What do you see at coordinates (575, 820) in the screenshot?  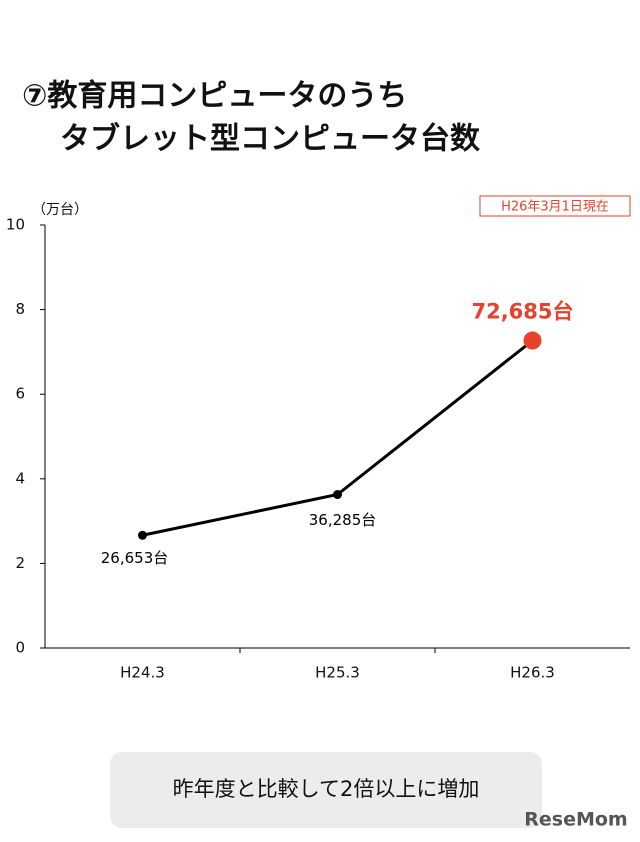 I see `logo: ReseMom` at bounding box center [575, 820].